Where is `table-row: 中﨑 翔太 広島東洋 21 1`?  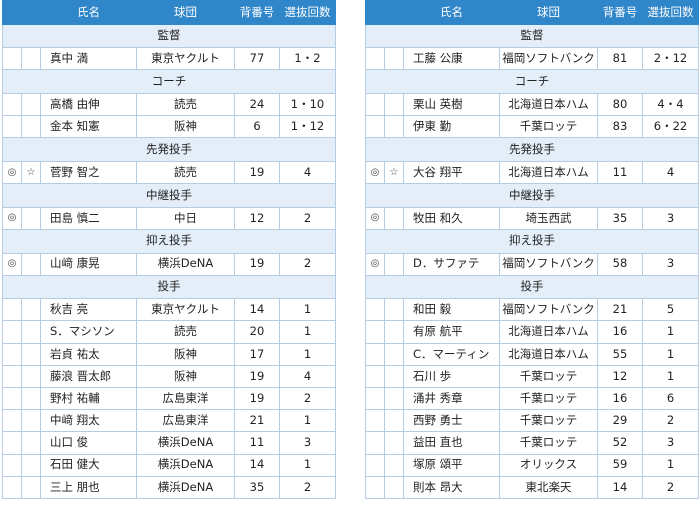
table-row: 中﨑 翔太 広島東洋 21 1 is located at coordinates (169, 421).